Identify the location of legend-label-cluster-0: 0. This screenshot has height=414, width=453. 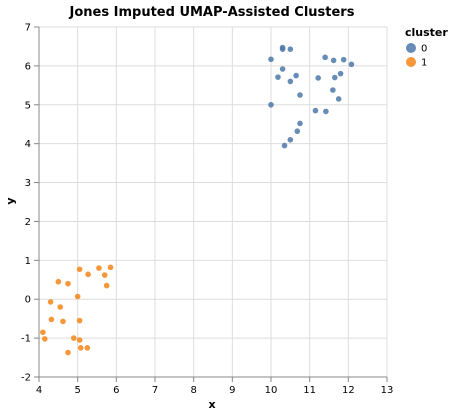
(424, 49).